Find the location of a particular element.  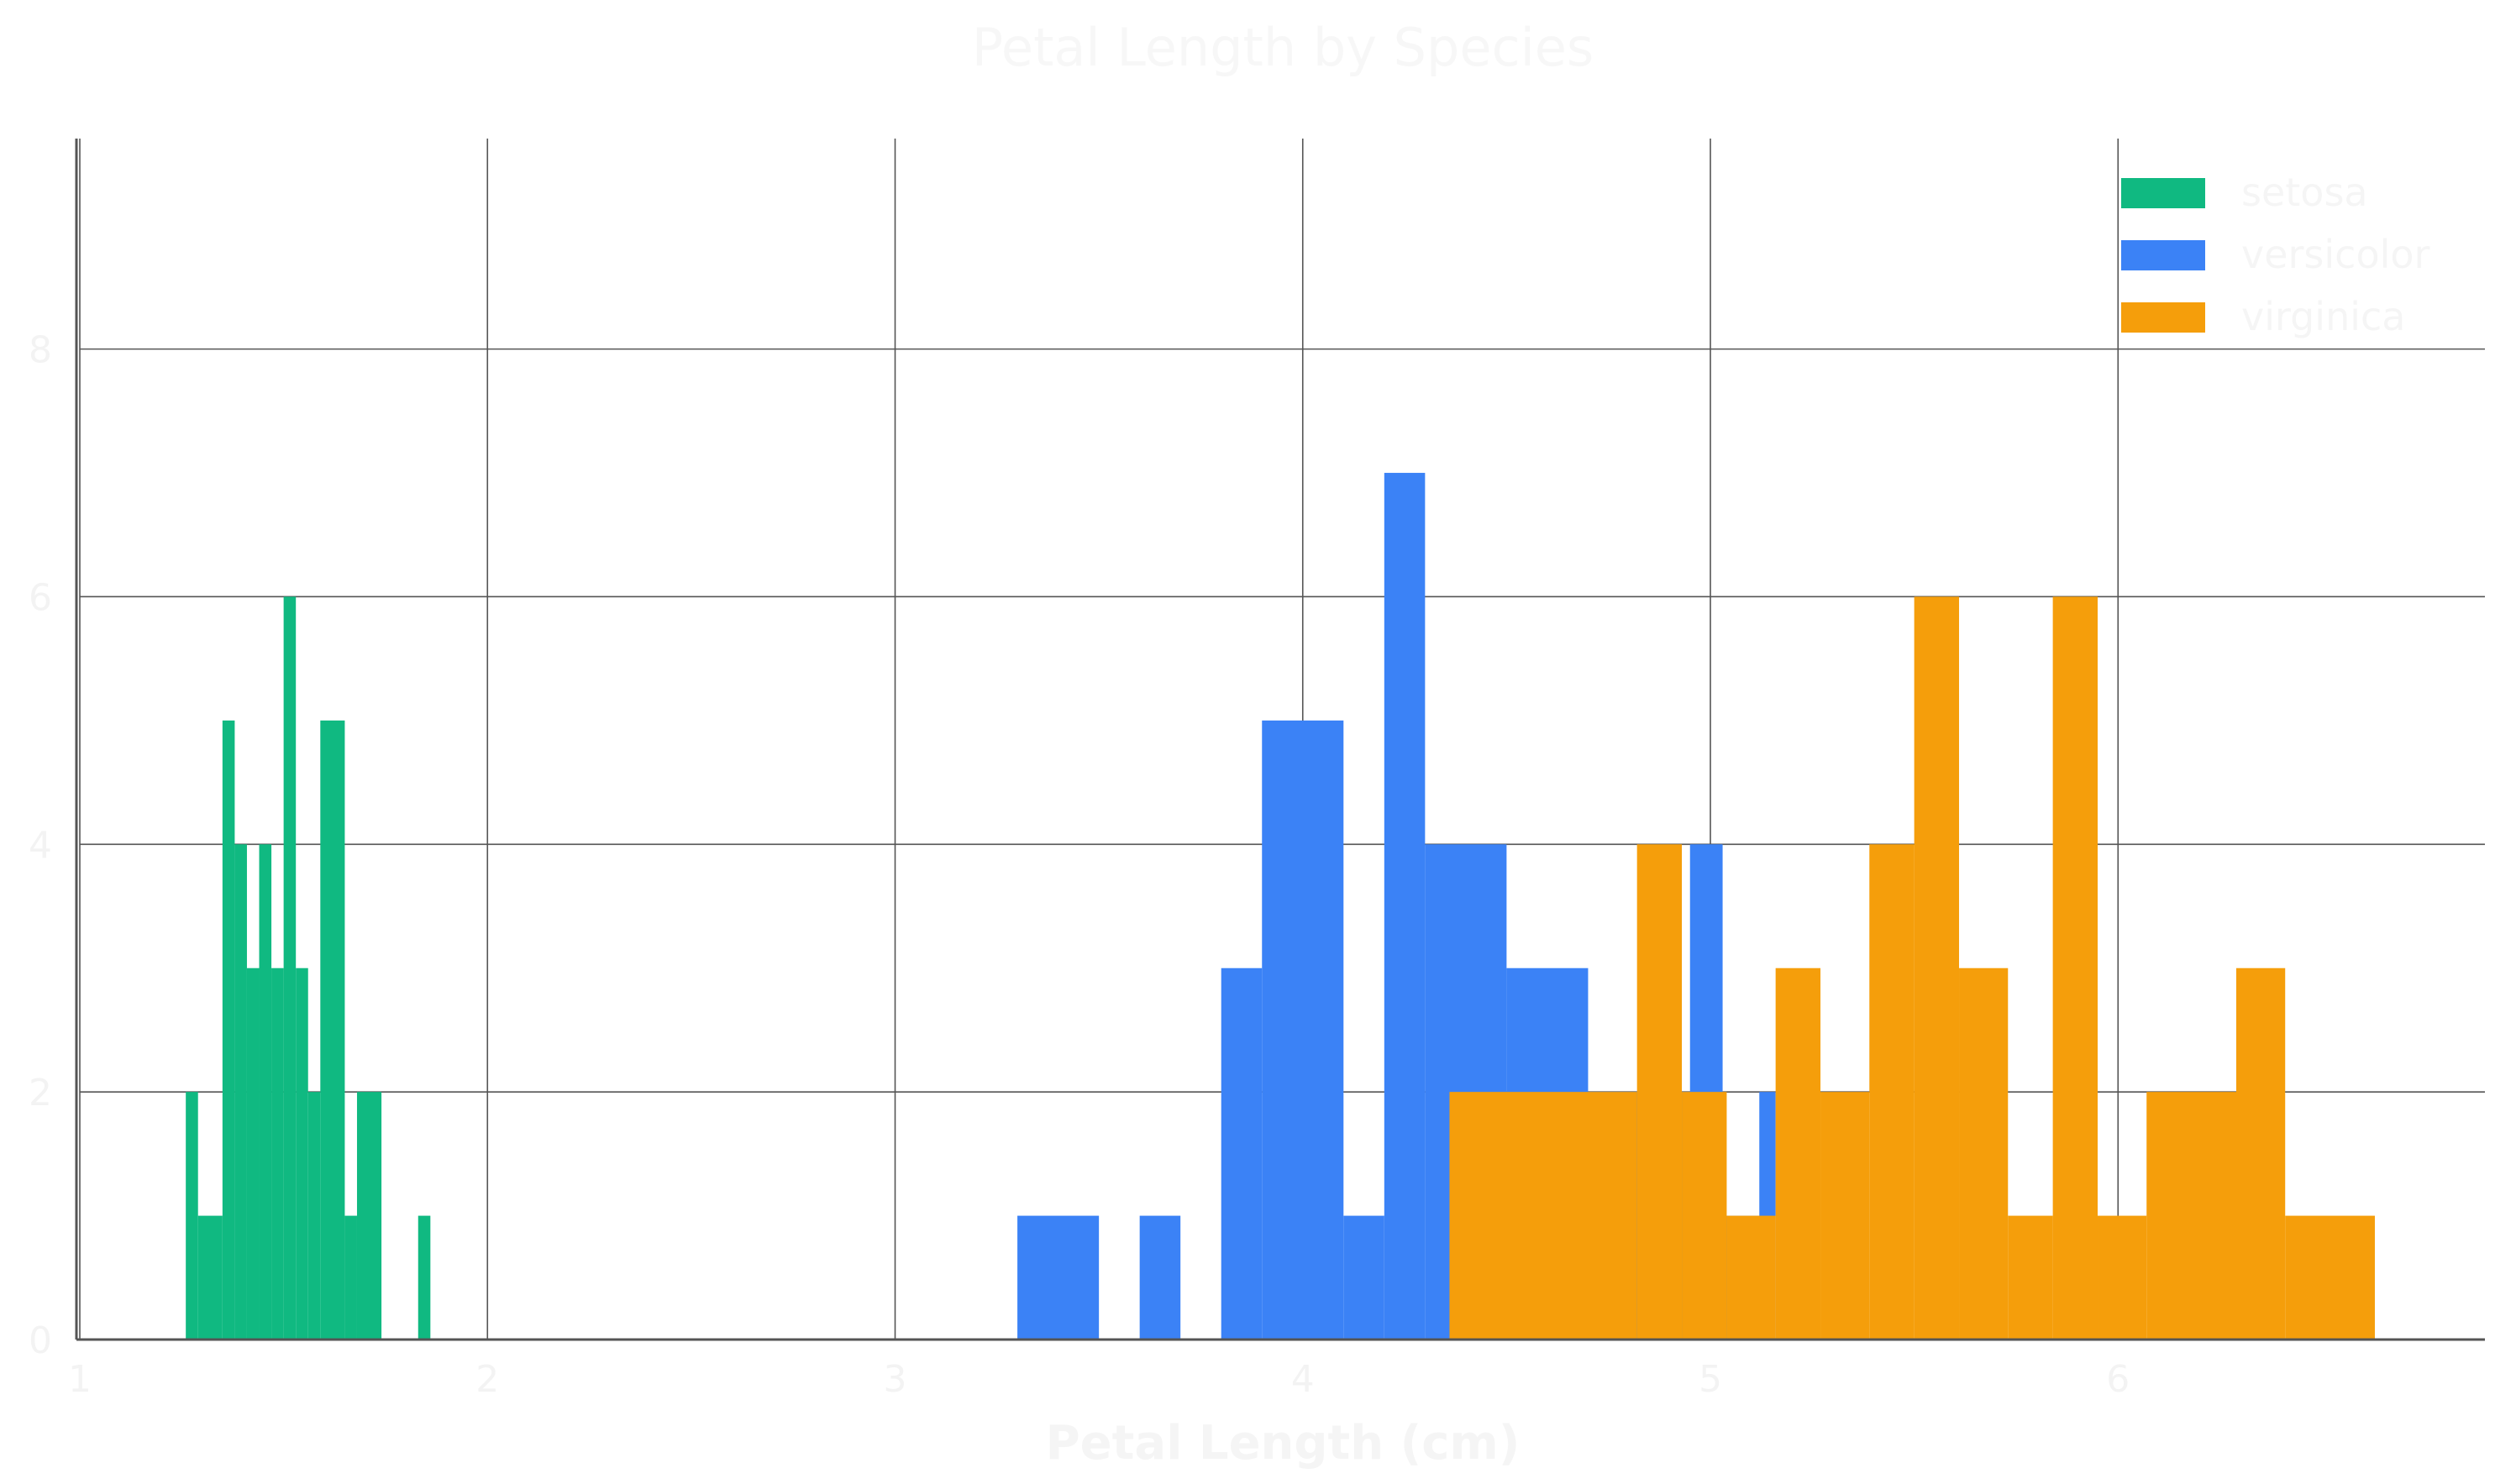

y-tick-label-4: 4 is located at coordinates (41, 846).